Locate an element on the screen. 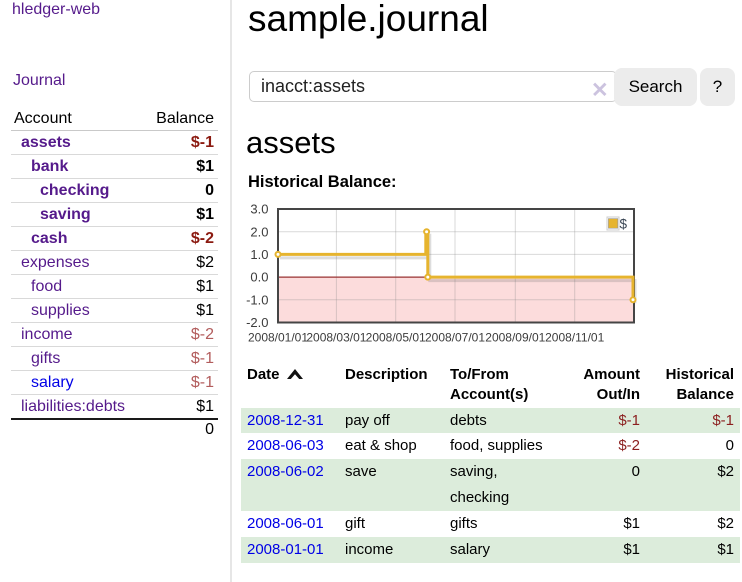 This screenshot has height=582, width=742. svg-text: 2008/01/01 is located at coordinates (278, 338).